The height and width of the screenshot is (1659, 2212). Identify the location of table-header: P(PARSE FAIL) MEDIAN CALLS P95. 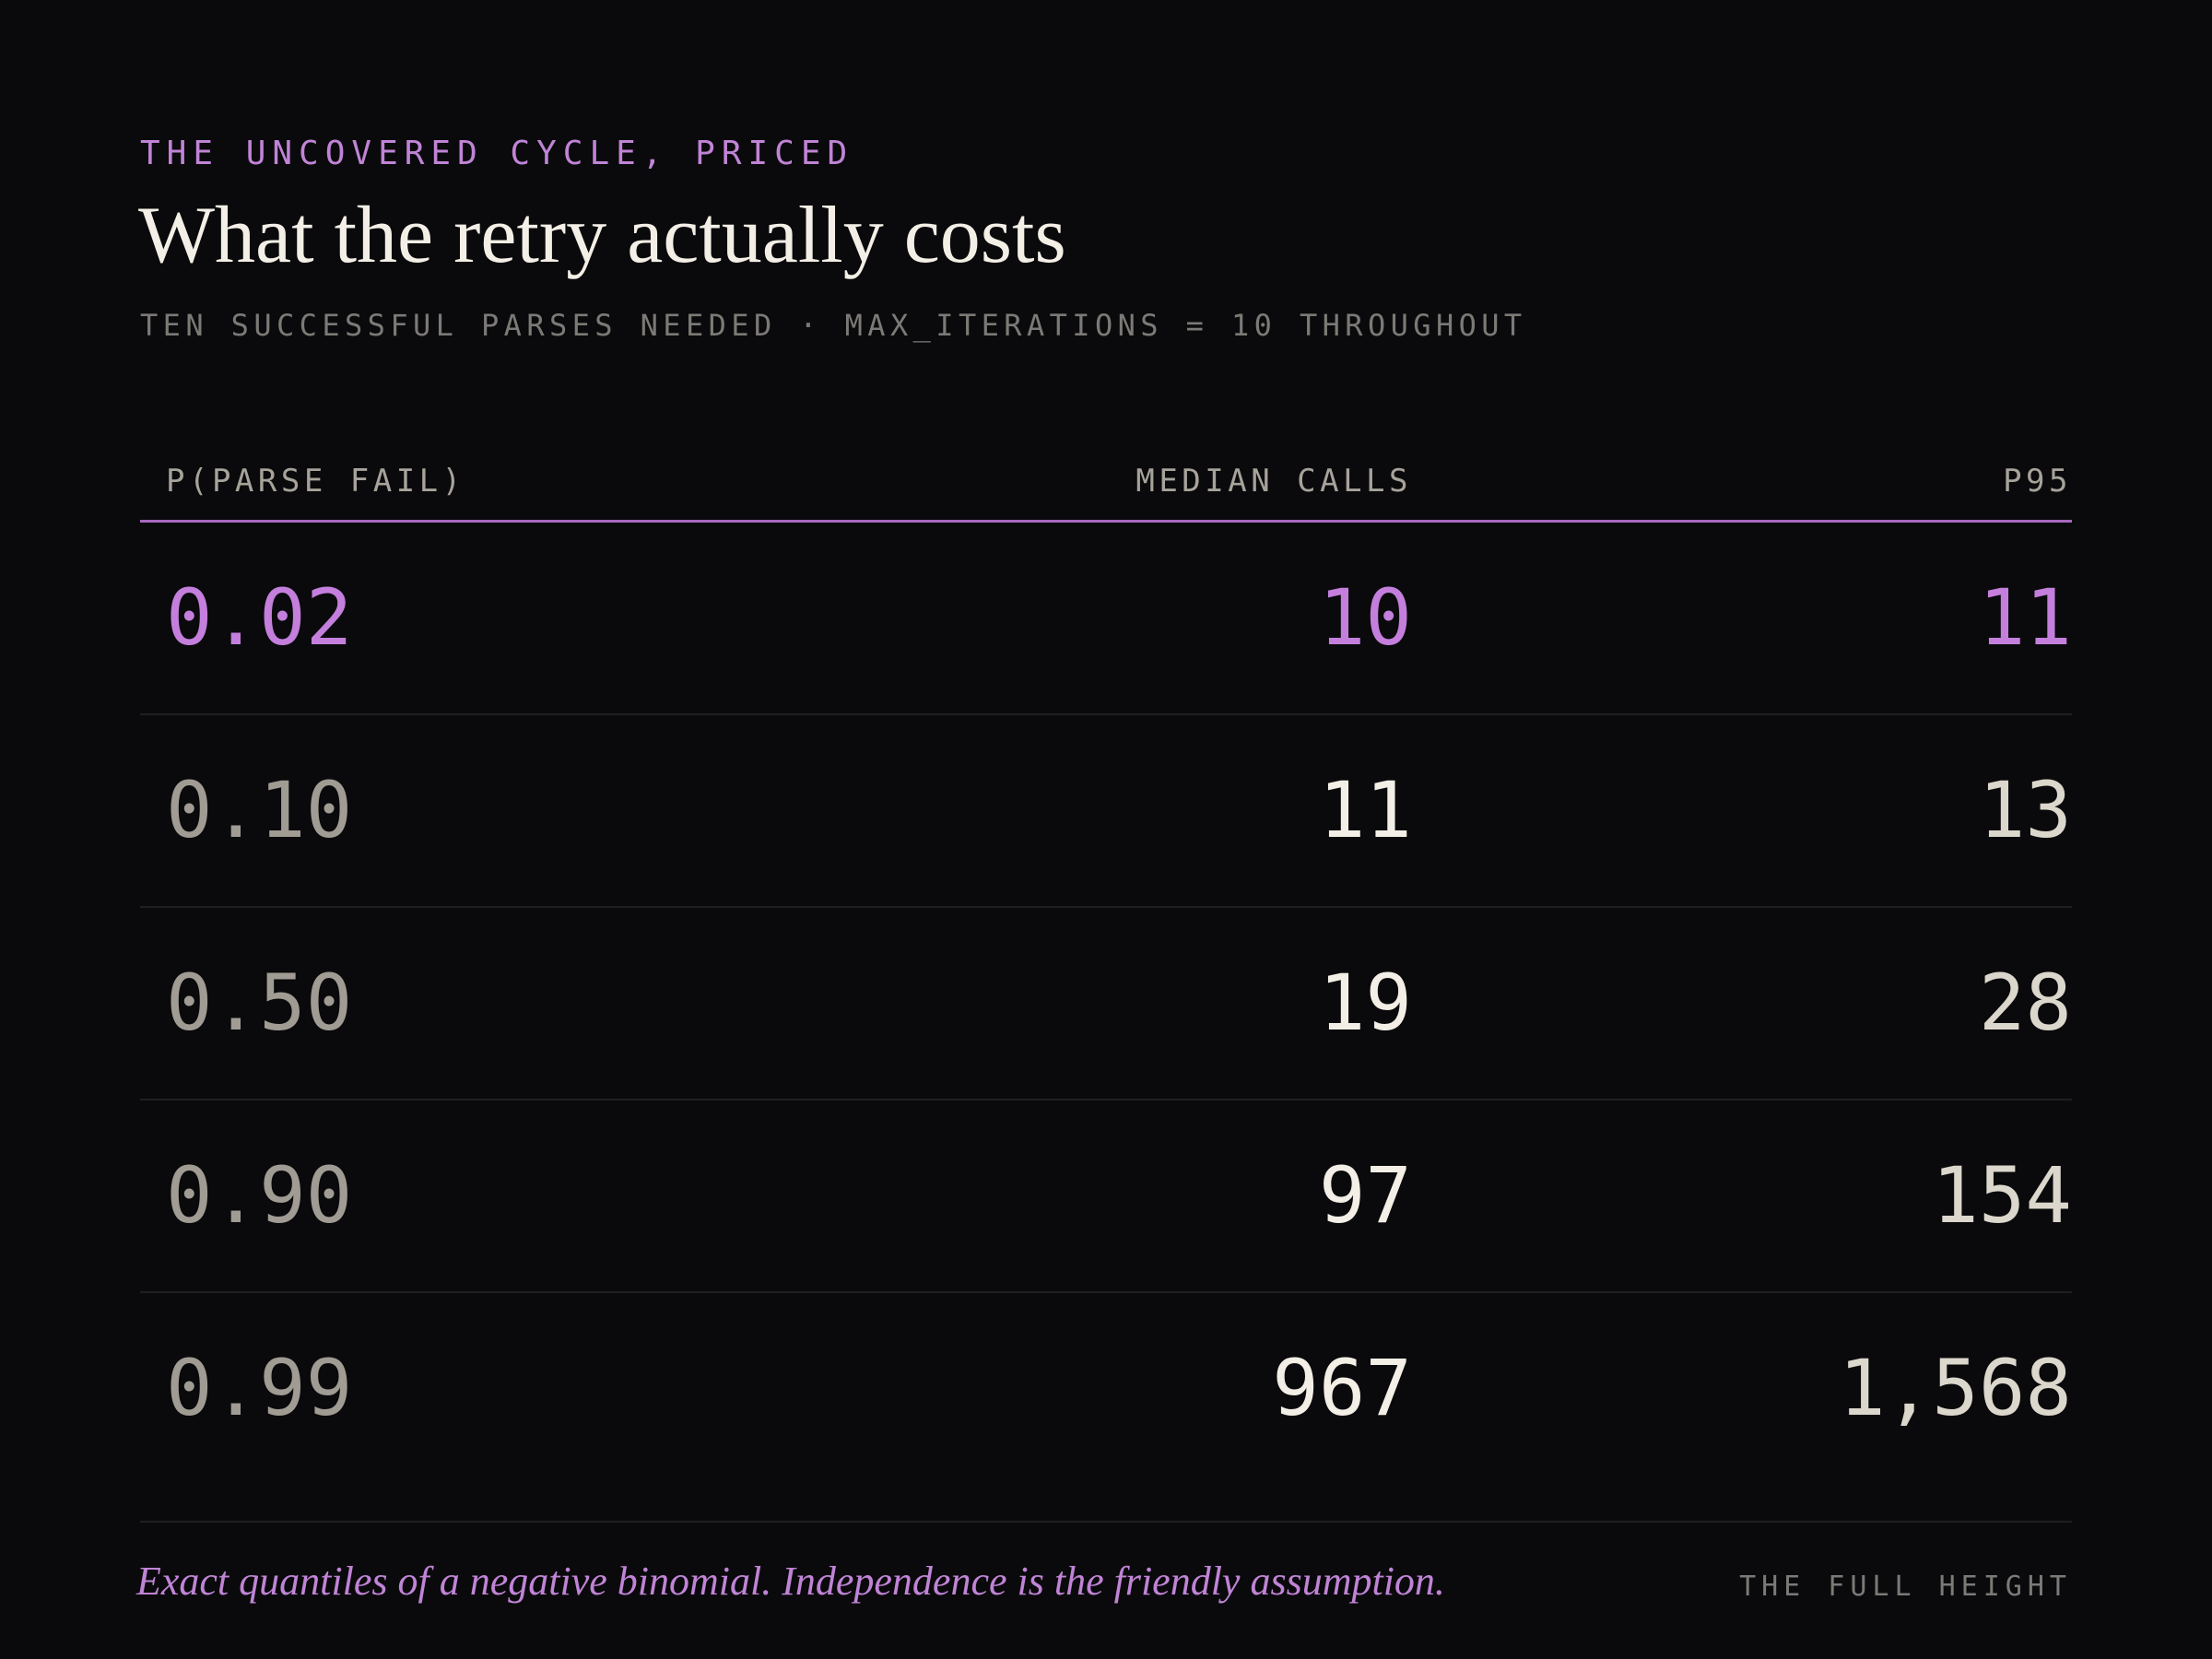
(1106, 478).